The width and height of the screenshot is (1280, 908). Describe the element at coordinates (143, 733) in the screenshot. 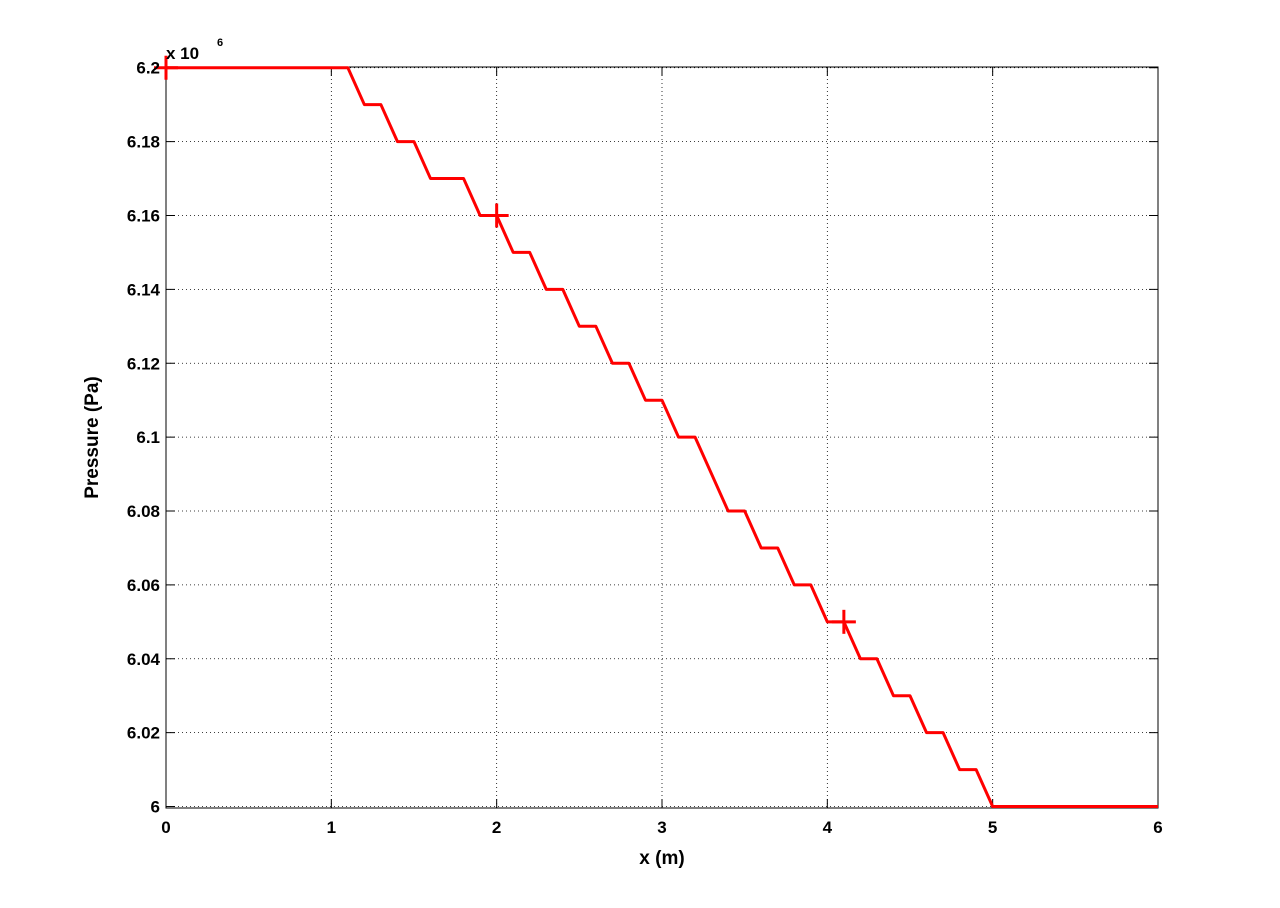

I see `y-tick-label: 6.02` at that location.